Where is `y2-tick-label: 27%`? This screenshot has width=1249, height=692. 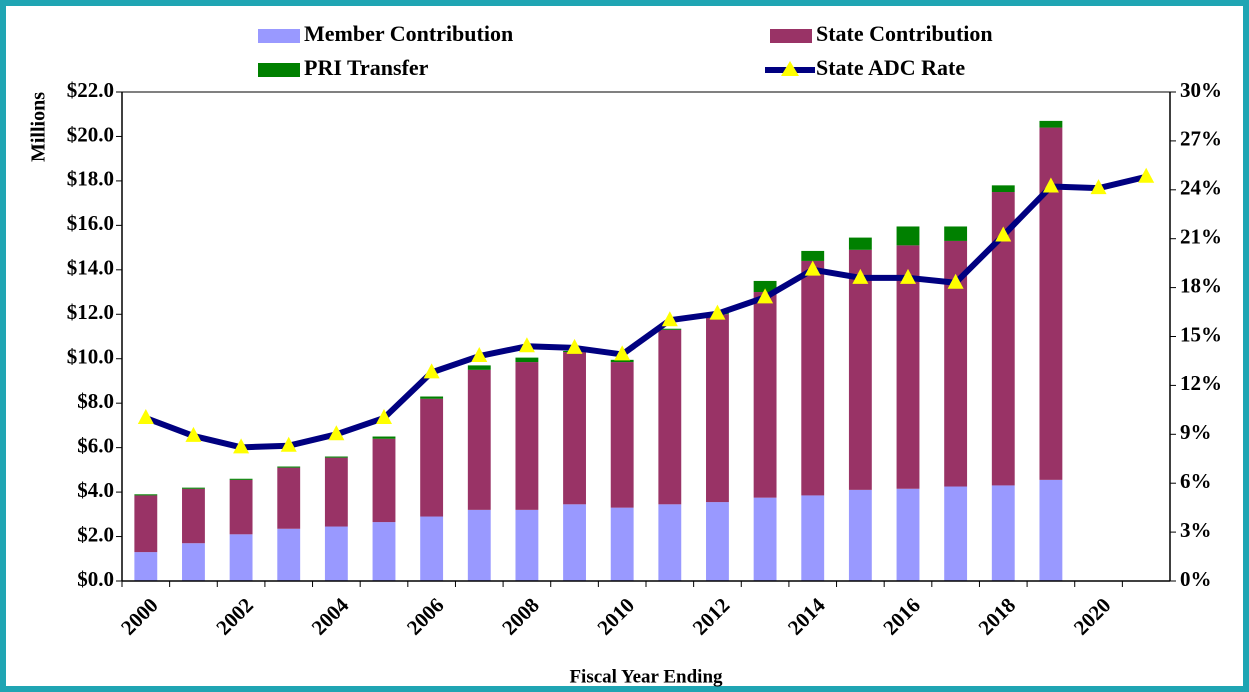 y2-tick-label: 27% is located at coordinates (1201, 139).